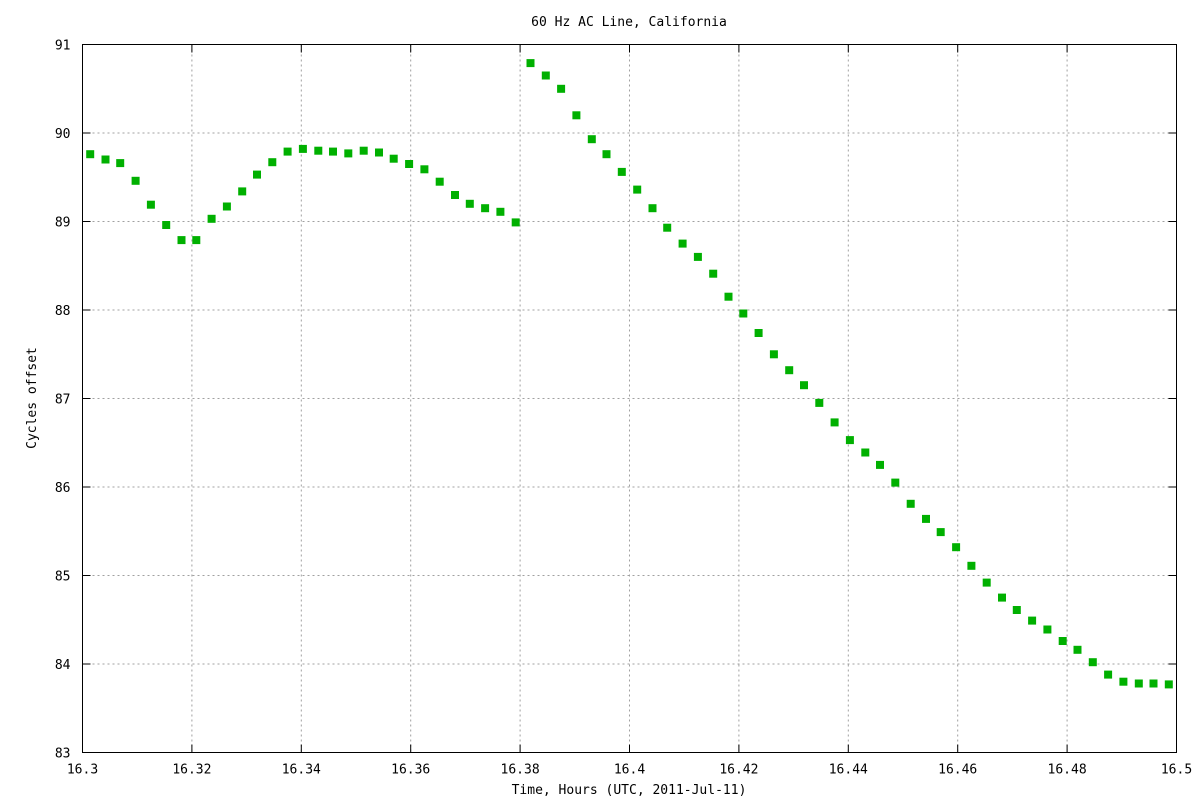  I want to click on x-tick-label: 16.42, so click(738, 770).